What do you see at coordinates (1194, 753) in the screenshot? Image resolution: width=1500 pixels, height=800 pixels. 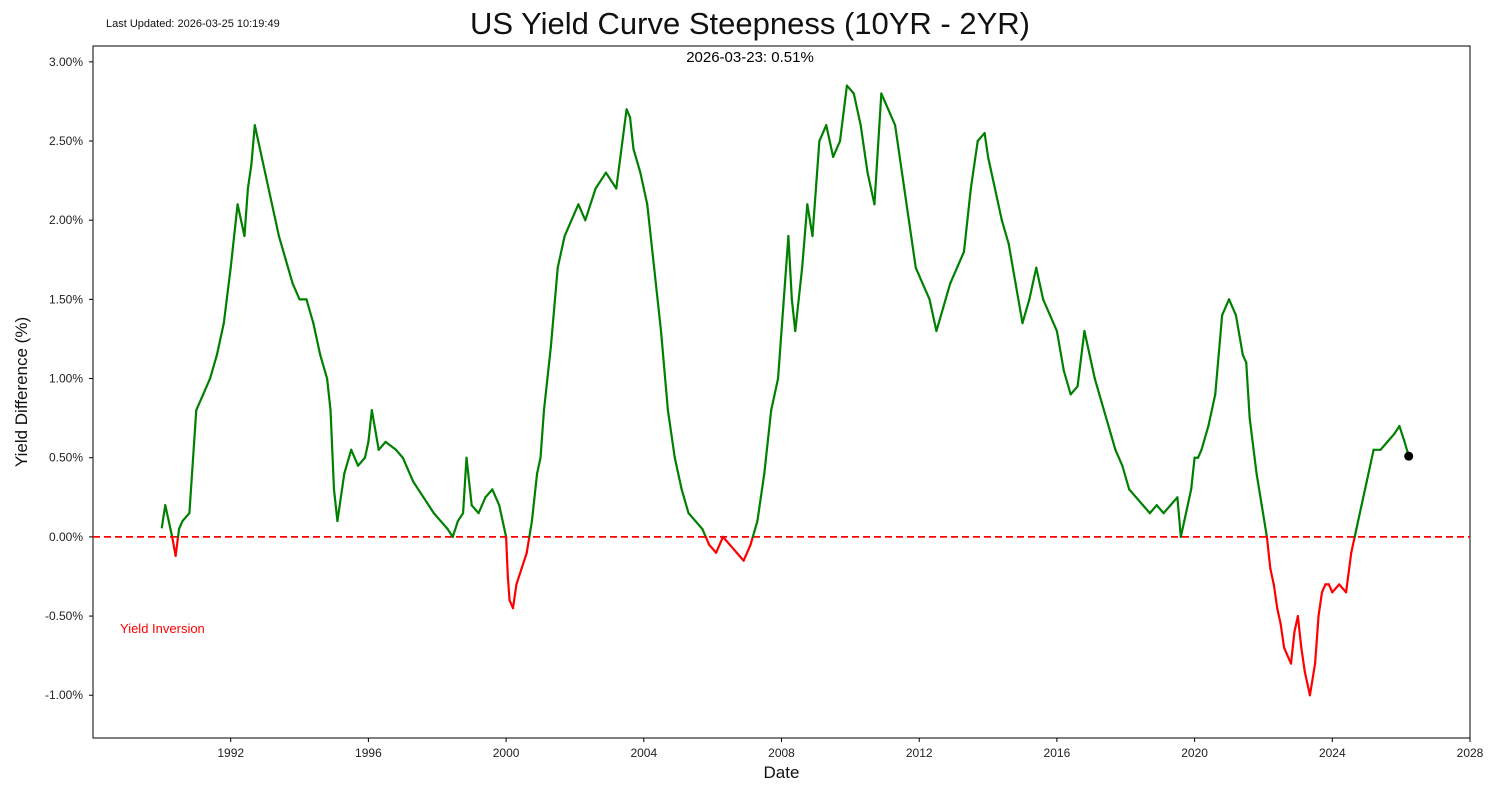 I see `x-tick-label: 2020` at bounding box center [1194, 753].